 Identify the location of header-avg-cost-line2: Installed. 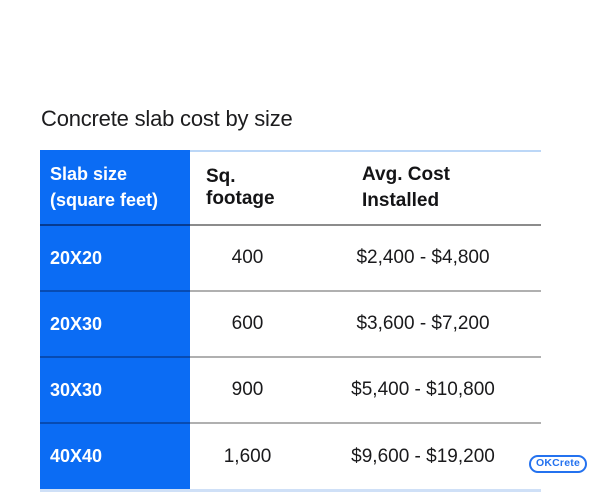
(401, 200).